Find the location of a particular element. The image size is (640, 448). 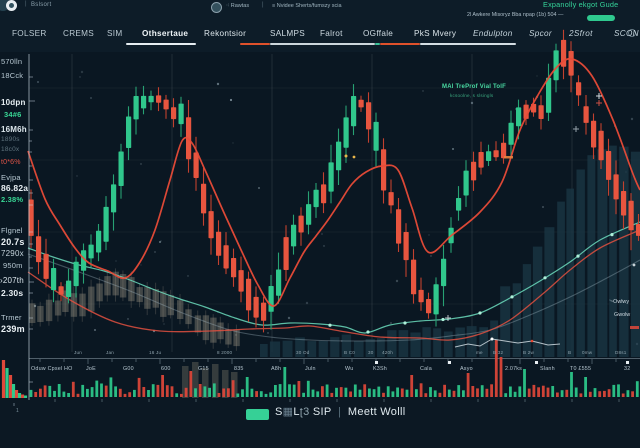

svg-text: 1 is located at coordinates (17, 411).